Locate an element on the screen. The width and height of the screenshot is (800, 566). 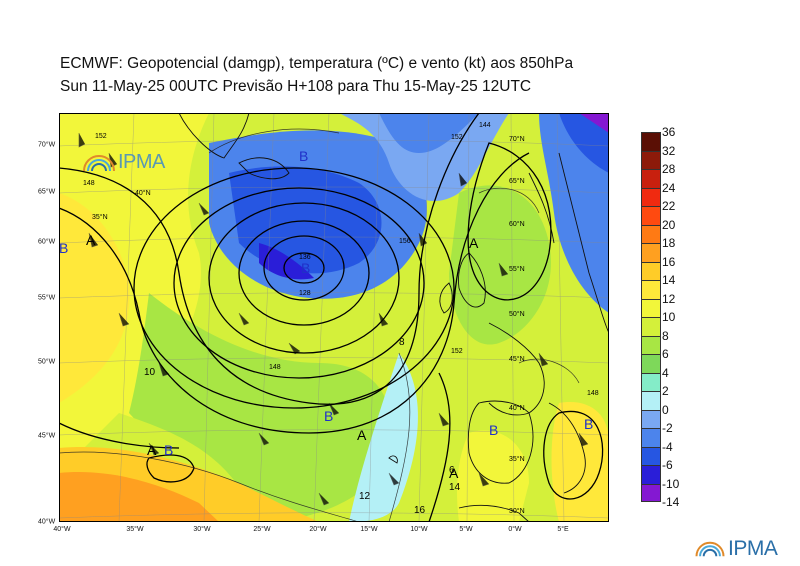
ipma-logo: IPMA is located at coordinates (736, 549).